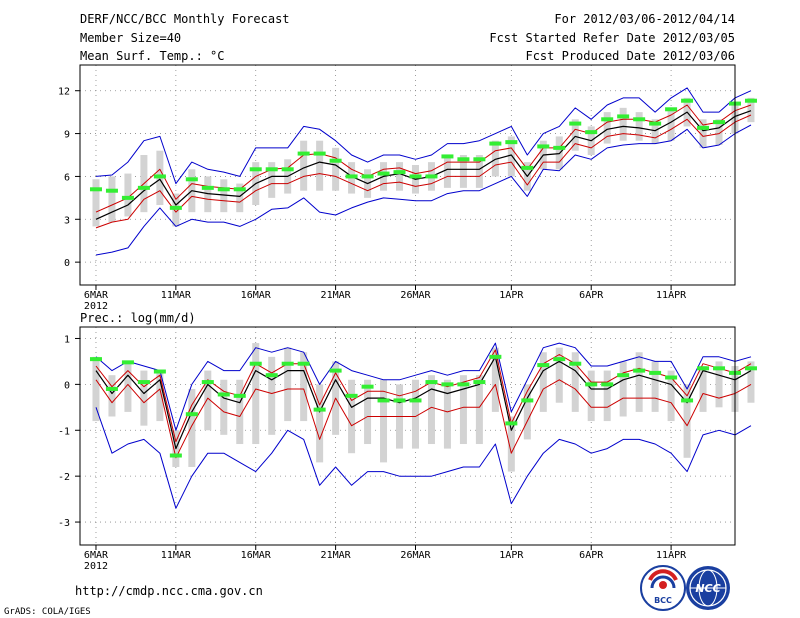 The height and width of the screenshot is (618, 800). What do you see at coordinates (185, 19) in the screenshot?
I see `chart-title: DERF/NCC/BCC Monthly Forecast` at bounding box center [185, 19].